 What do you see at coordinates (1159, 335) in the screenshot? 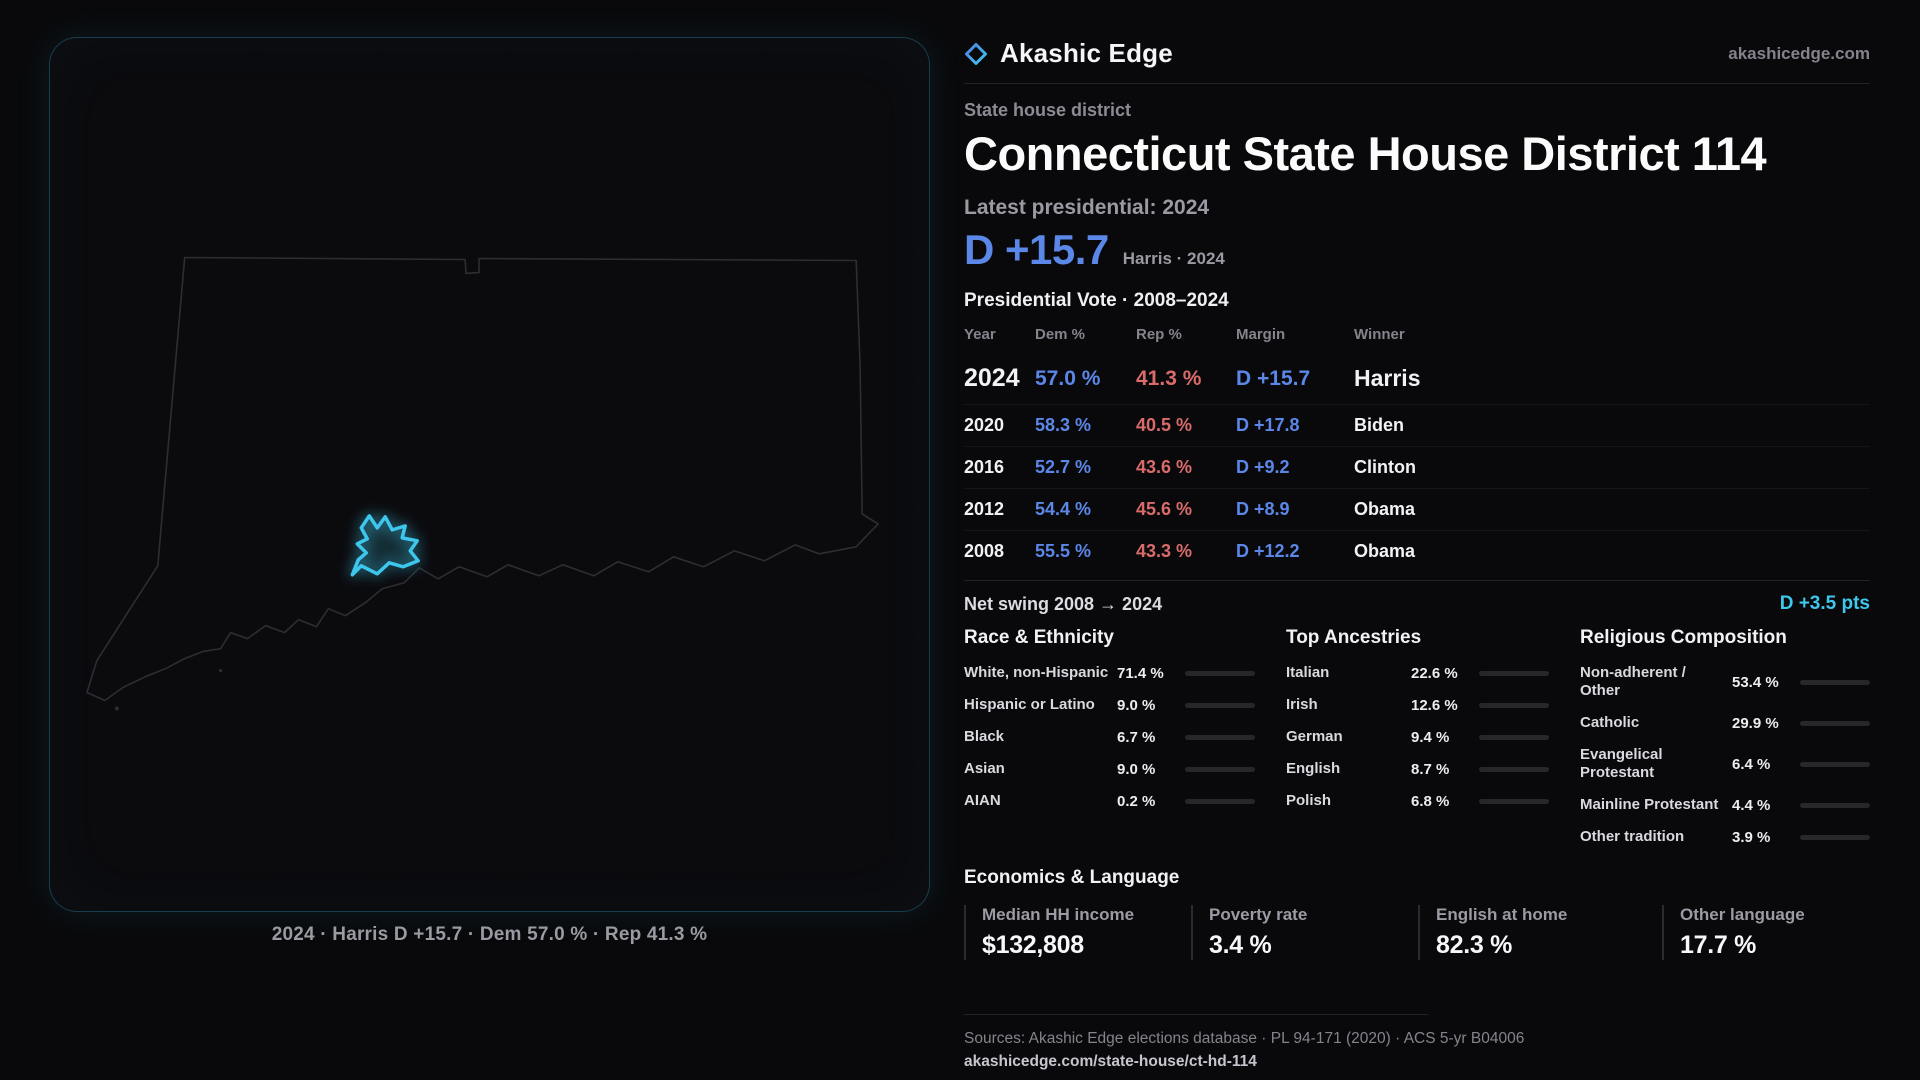
I see `col-rep: Rep %` at bounding box center [1159, 335].